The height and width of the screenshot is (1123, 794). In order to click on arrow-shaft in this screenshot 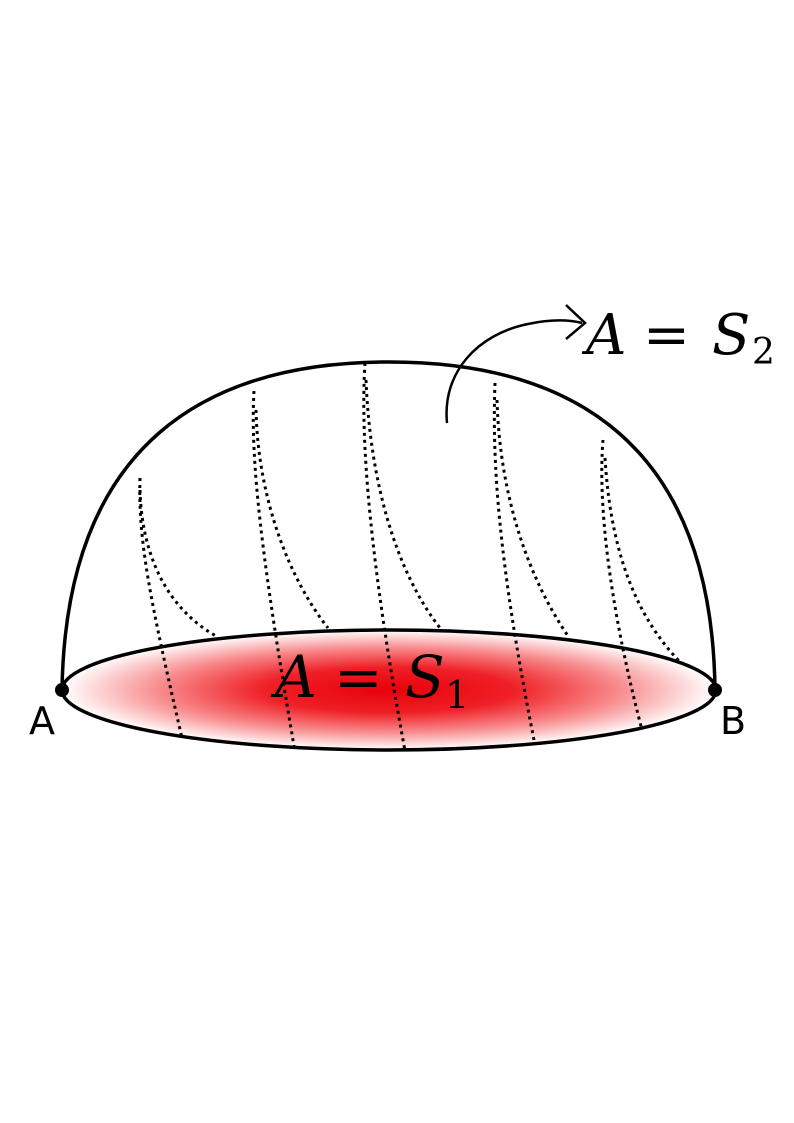, I will do `click(514, 371)`.